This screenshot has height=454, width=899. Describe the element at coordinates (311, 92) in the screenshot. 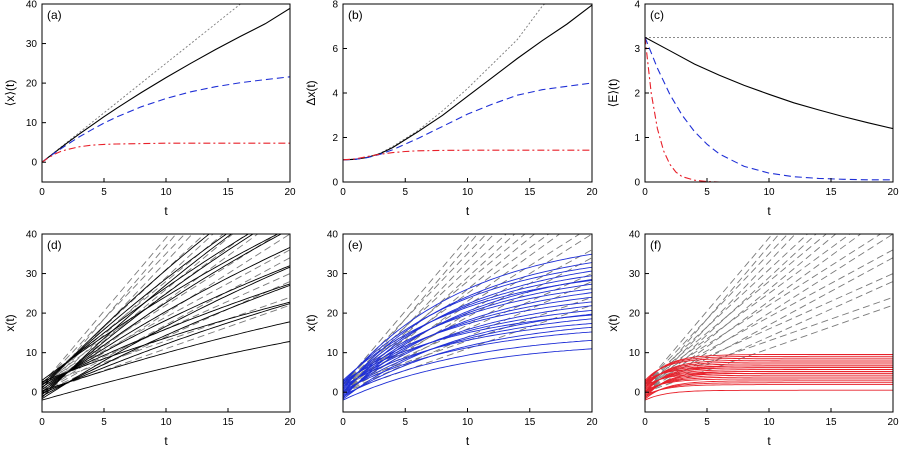

I see `y-axis-label: Δx(t)` at that location.